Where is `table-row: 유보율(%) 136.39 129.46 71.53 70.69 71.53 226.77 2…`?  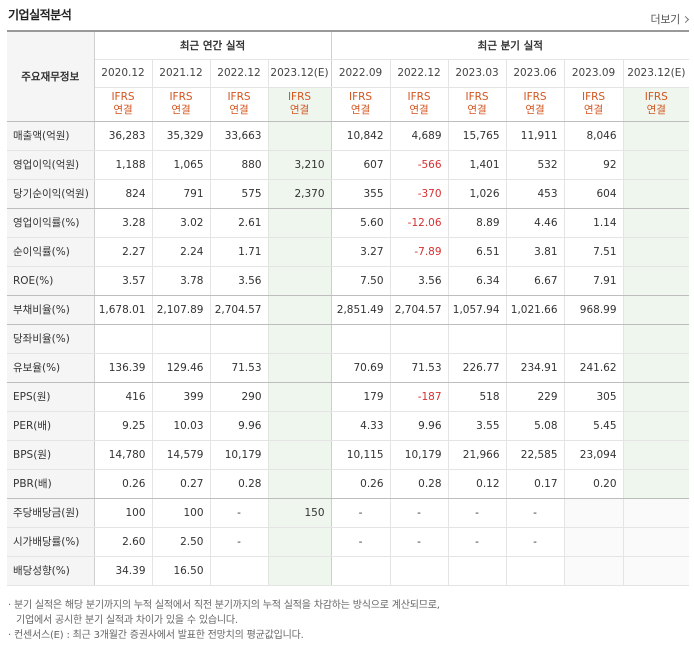
table-row: 유보율(%) 136.39 129.46 71.53 70.69 71.53 226.77 2… is located at coordinates (348, 368).